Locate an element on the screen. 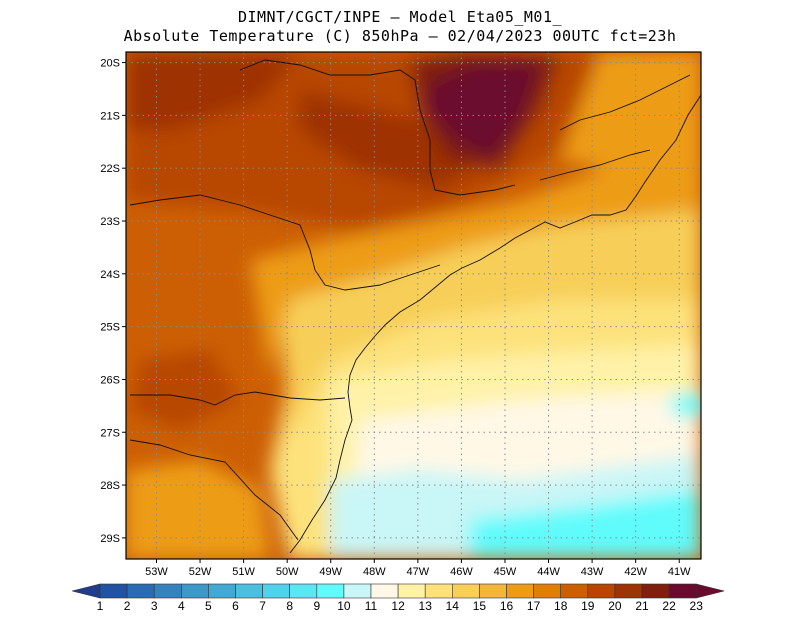 The width and height of the screenshot is (800, 618). lon-tick-label: 46W is located at coordinates (461, 572).